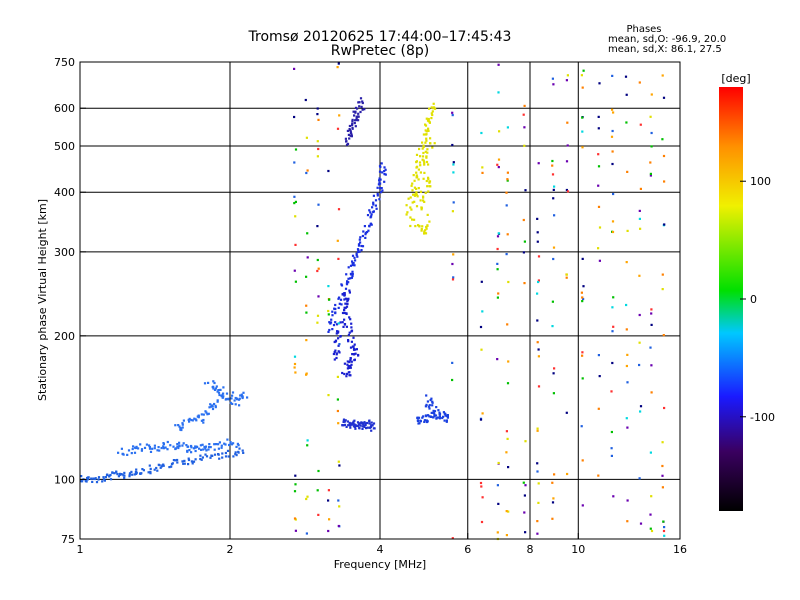 This screenshot has height=600, width=800. What do you see at coordinates (64, 192) in the screenshot?
I see `y-tick-label: 400` at bounding box center [64, 192].